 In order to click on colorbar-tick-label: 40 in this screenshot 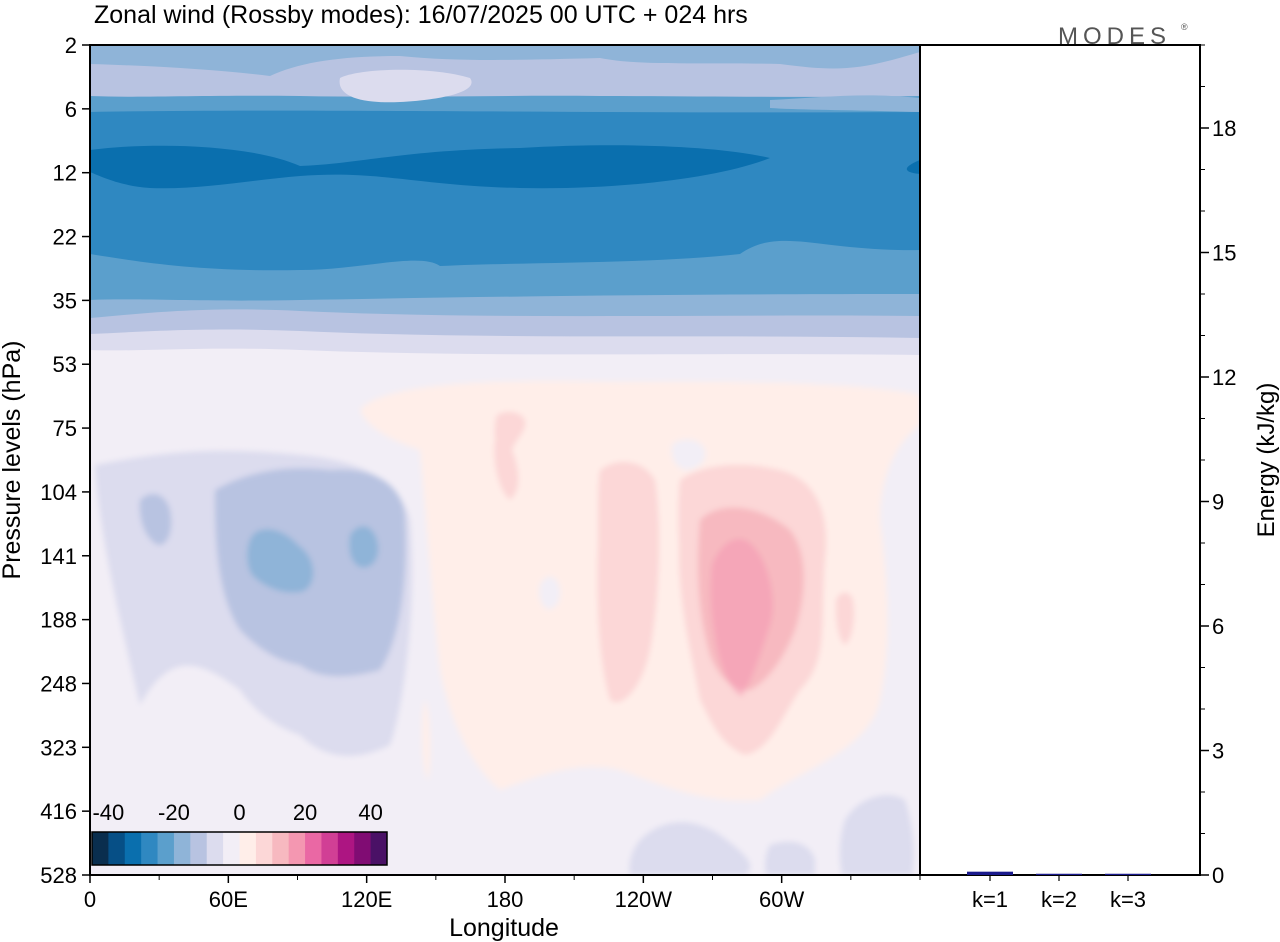, I will do `click(370, 812)`.